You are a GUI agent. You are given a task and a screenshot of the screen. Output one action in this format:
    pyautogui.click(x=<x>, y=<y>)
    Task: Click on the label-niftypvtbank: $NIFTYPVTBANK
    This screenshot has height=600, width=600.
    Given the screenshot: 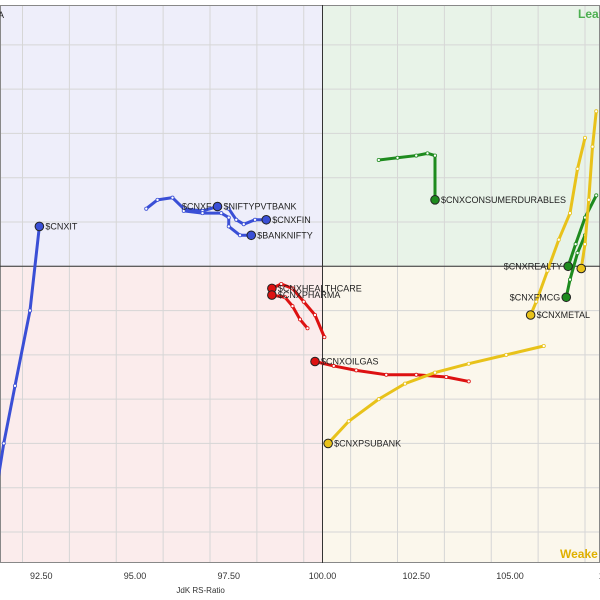 What is the action you would take?
    pyautogui.click(x=260, y=207)
    